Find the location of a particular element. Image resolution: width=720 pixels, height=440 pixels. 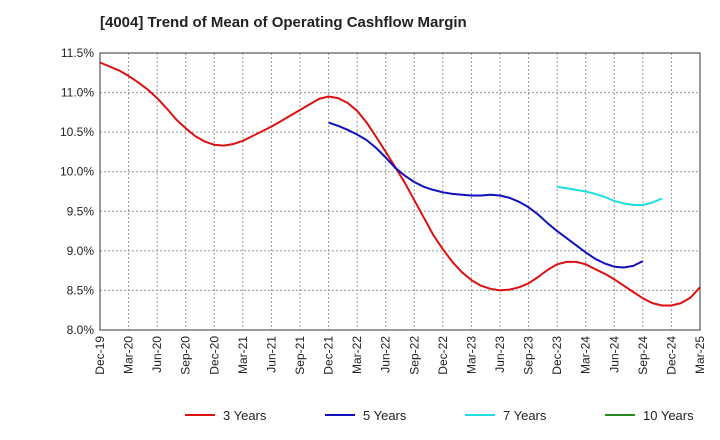

y-tick-label: 8.5% is located at coordinates (81, 290).